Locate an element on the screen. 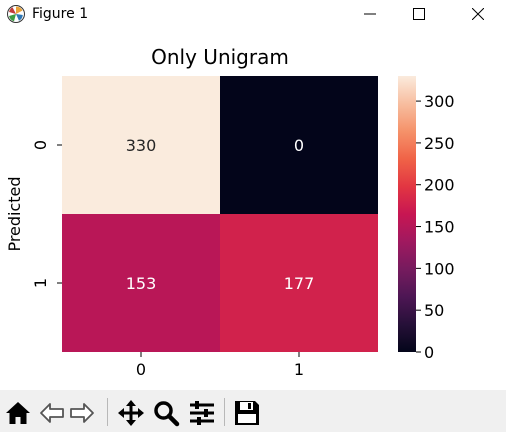 The image size is (506, 432). pan-icon is located at coordinates (131, 413).